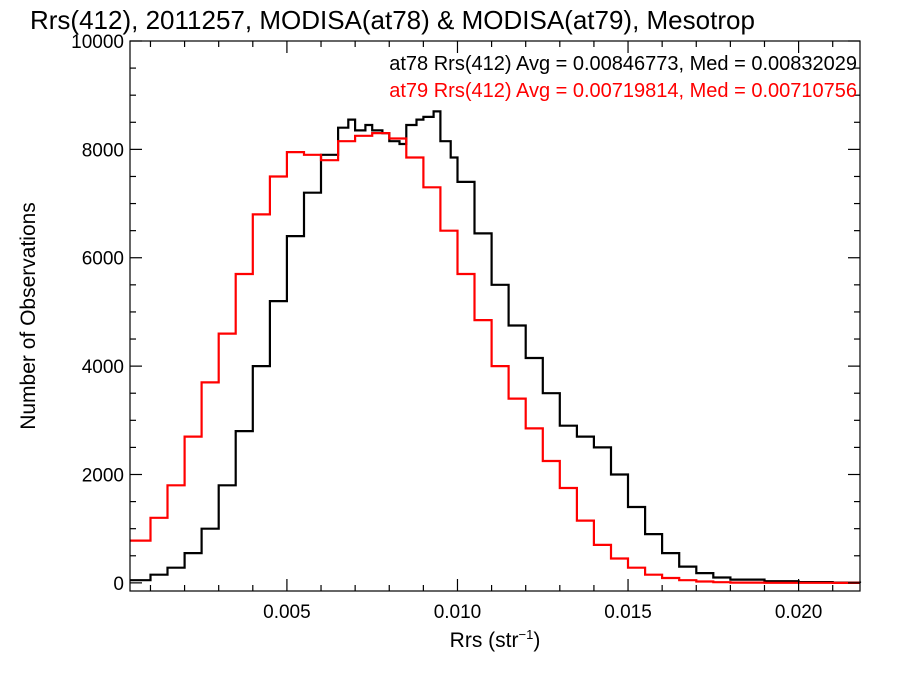 This screenshot has height=675, width=900. I want to click on y-tick-label: 10000, so click(97, 42).